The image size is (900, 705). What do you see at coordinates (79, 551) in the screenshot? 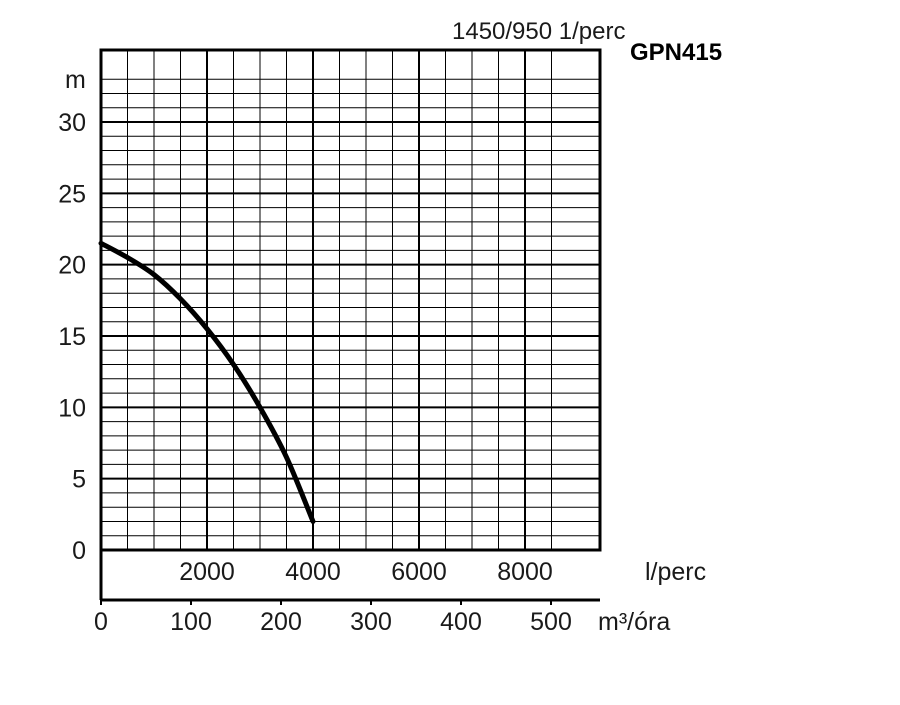
I see `y-tick-label: 0` at bounding box center [79, 551].